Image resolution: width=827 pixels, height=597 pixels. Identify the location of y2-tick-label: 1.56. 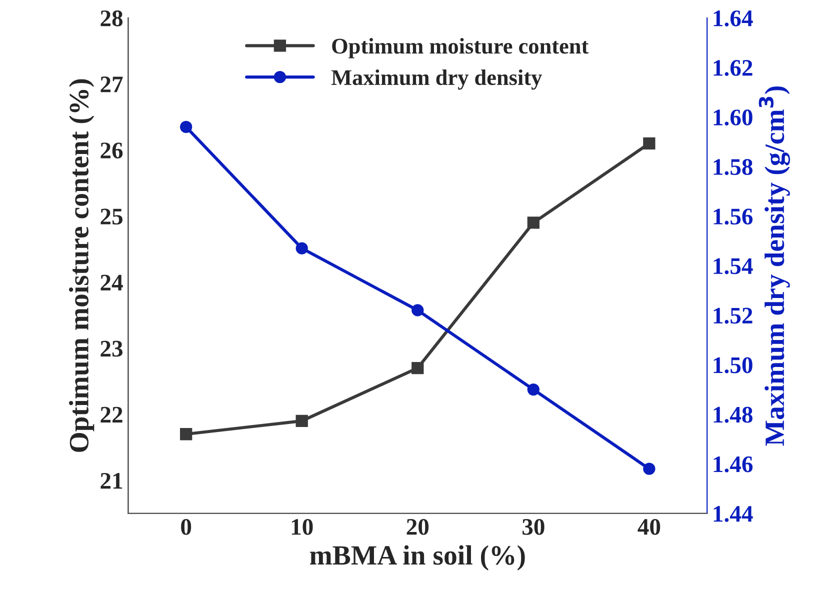
(733, 216).